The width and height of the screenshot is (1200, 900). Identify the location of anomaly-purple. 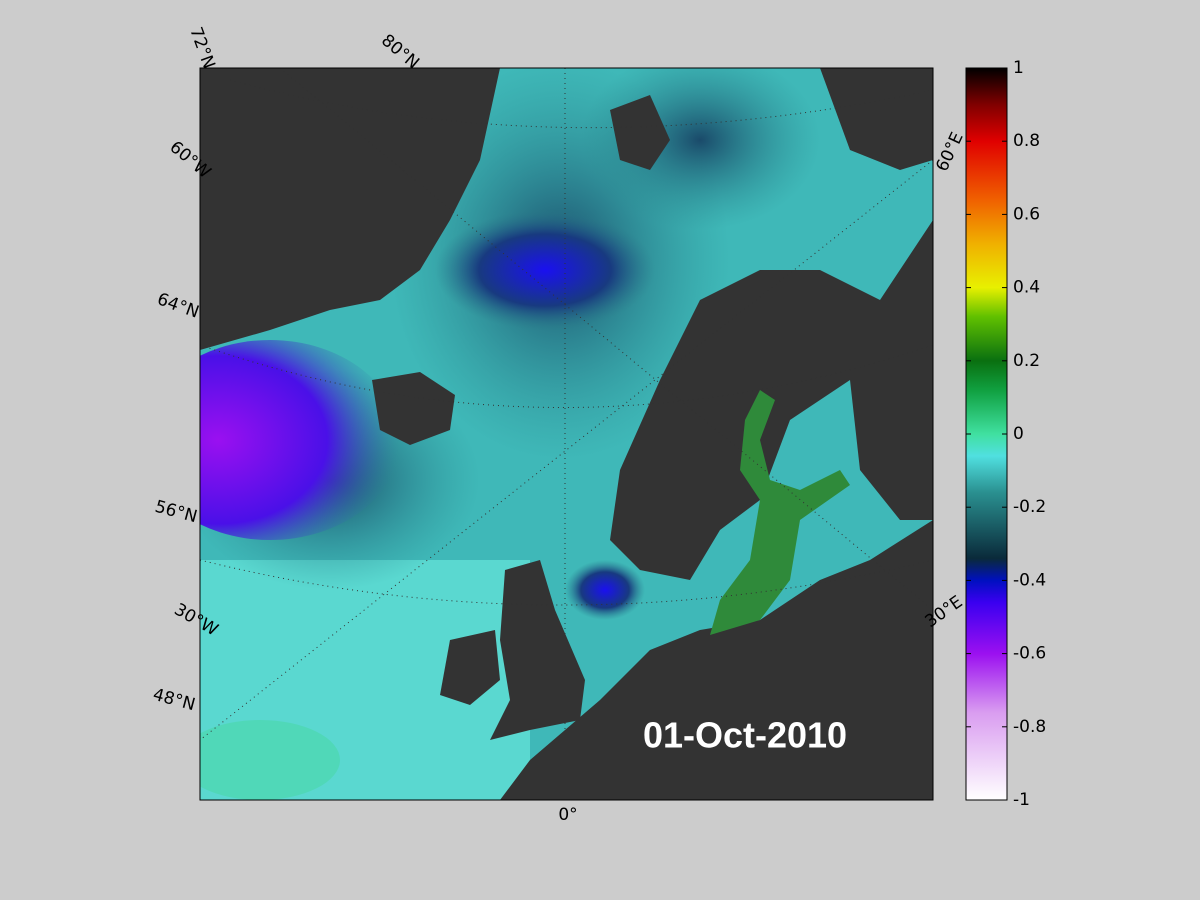
(300, 440).